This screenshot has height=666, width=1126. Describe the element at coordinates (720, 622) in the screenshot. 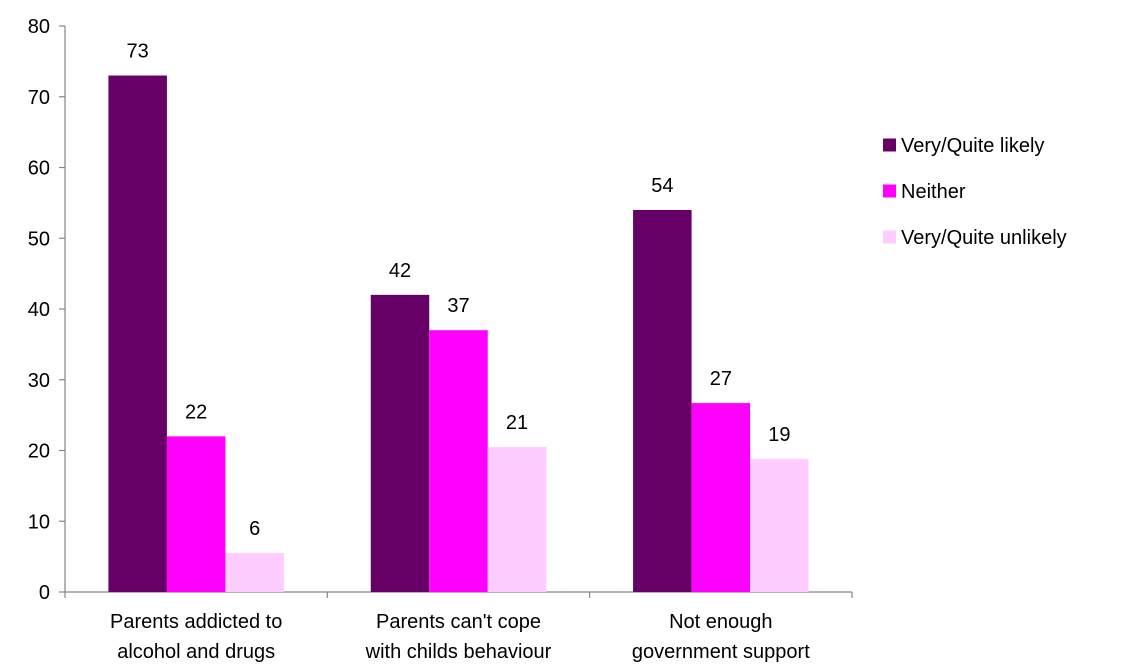

I see `x-category-label: Not enough` at that location.